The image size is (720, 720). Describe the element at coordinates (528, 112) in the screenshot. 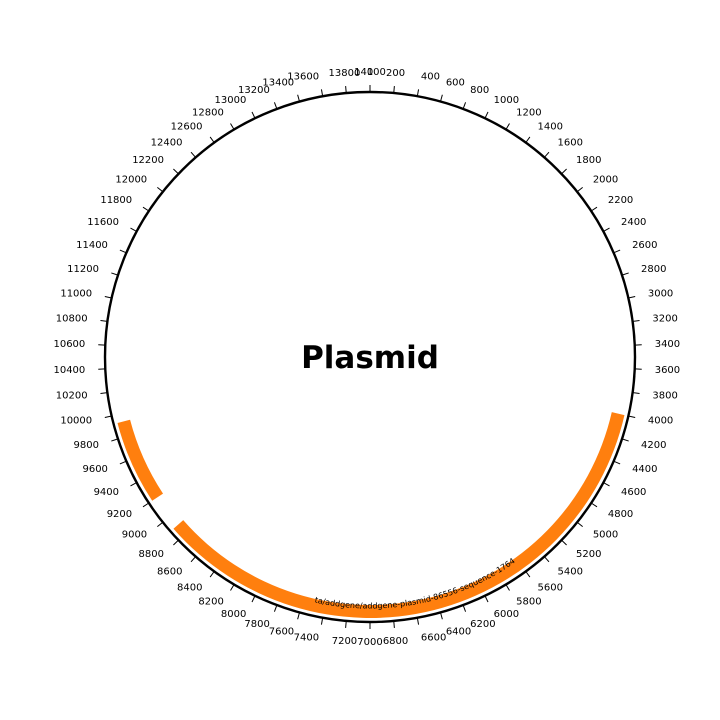

I see `tick-label: 1200` at that location.